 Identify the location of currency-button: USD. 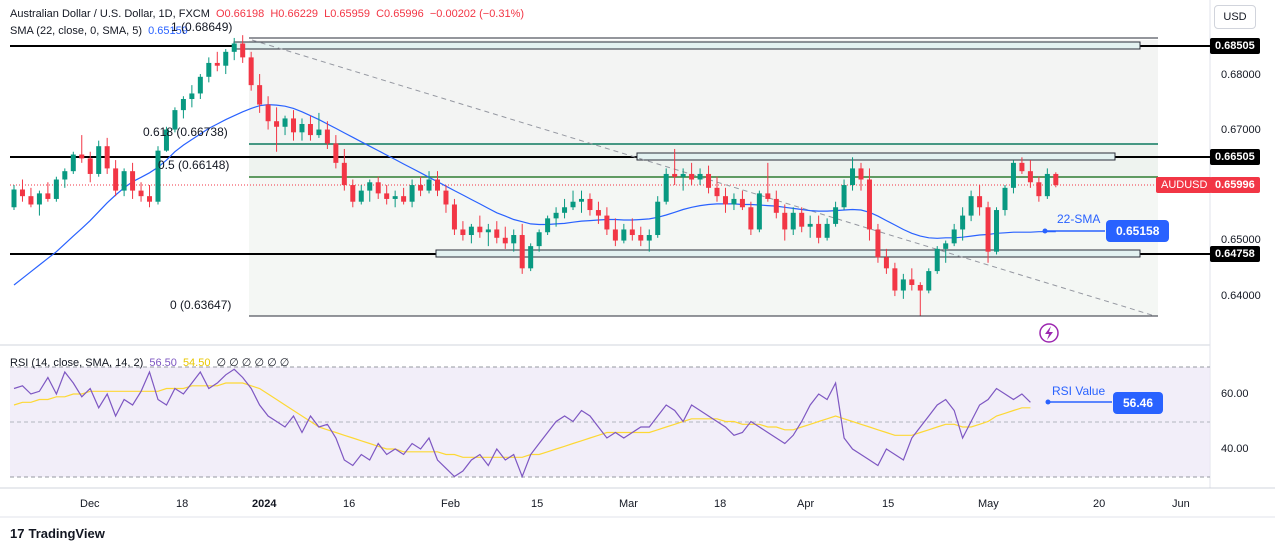
(1235, 17).